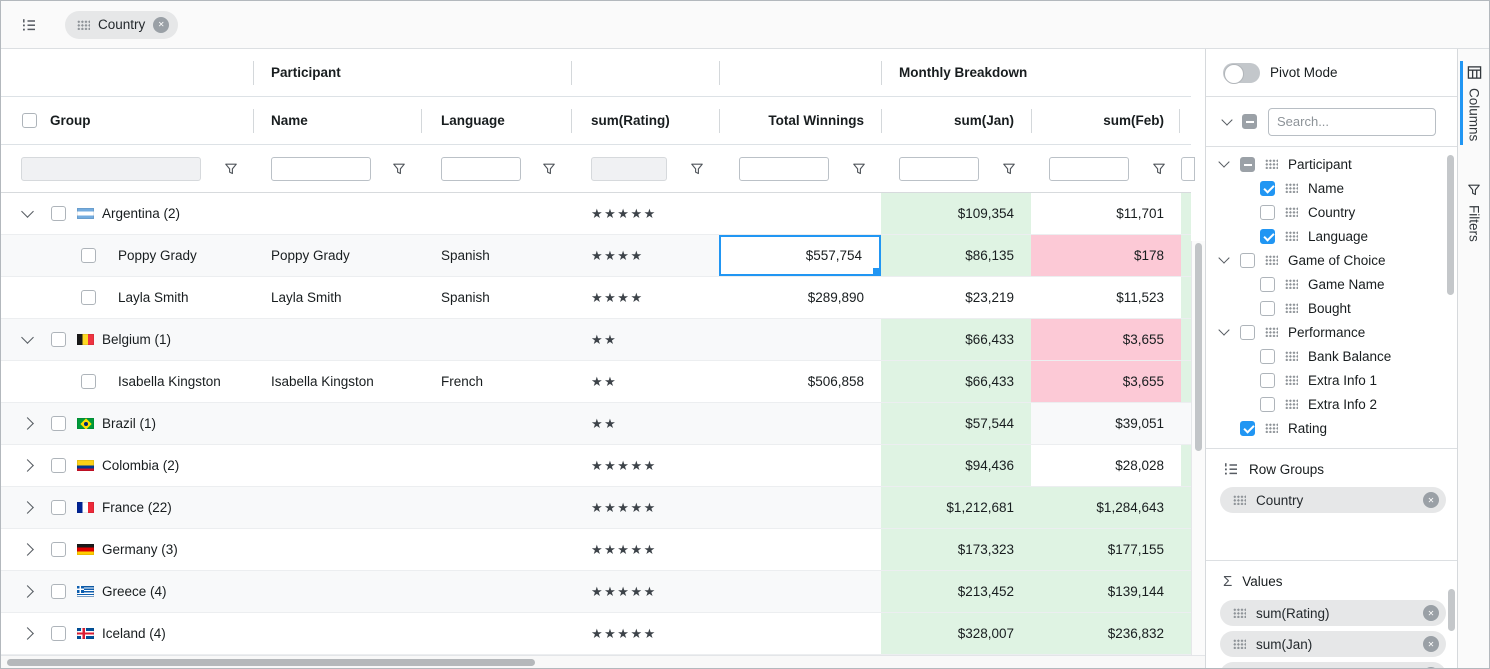 The width and height of the screenshot is (1490, 669). Describe the element at coordinates (1106, 549) in the screenshot. I see `cell-feb: $177,155` at that location.